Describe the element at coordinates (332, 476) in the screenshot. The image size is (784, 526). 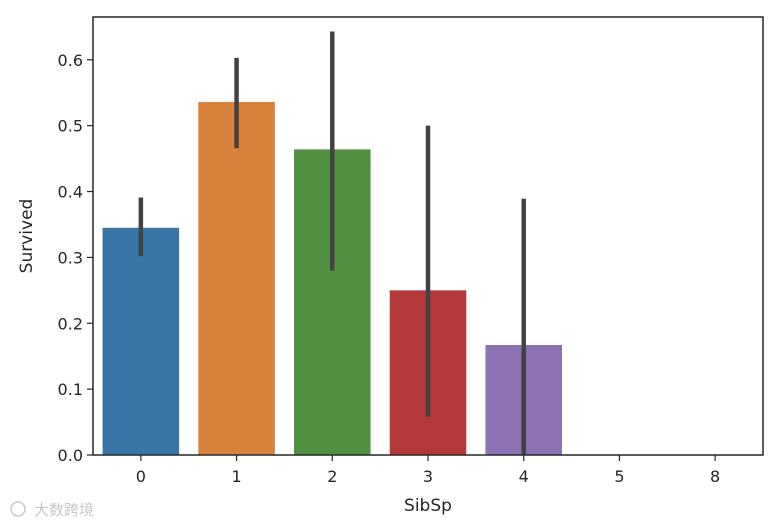
I see `x-tick-label: 2` at that location.